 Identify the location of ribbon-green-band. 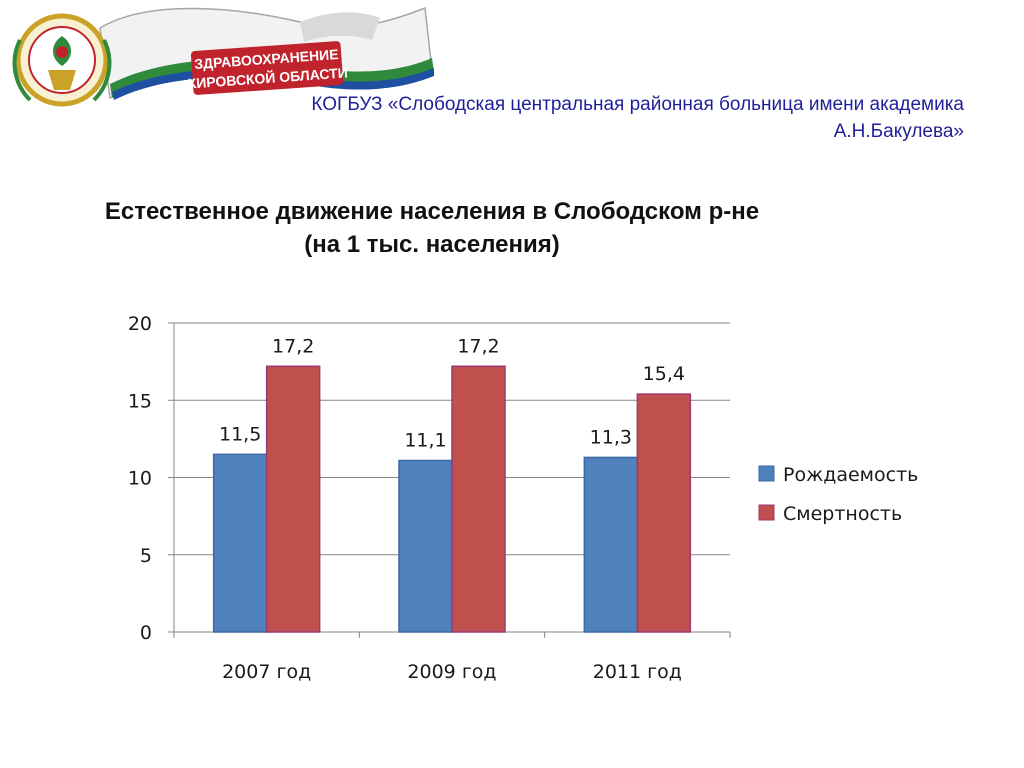
(272, 78).